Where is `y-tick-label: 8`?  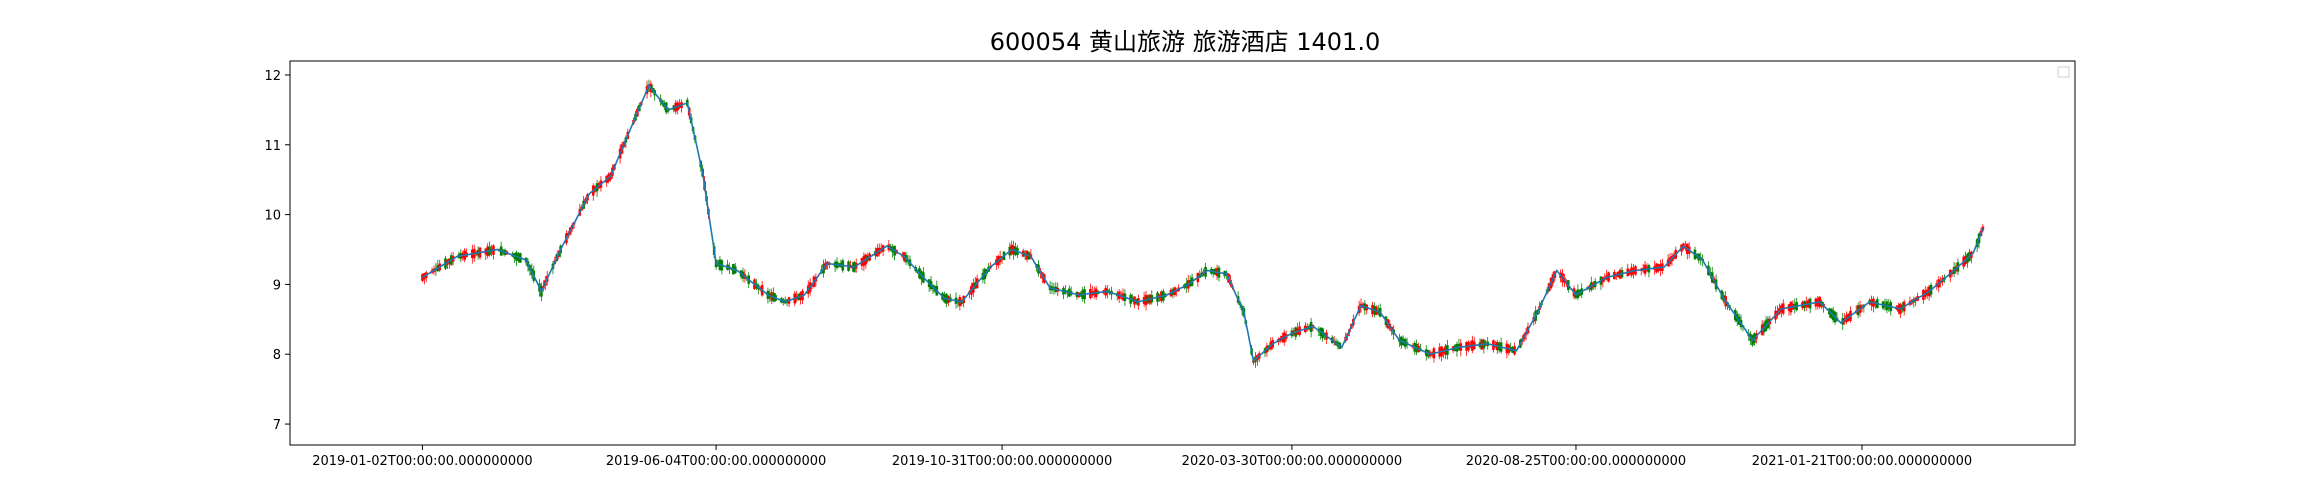 y-tick-label: 8 is located at coordinates (277, 355).